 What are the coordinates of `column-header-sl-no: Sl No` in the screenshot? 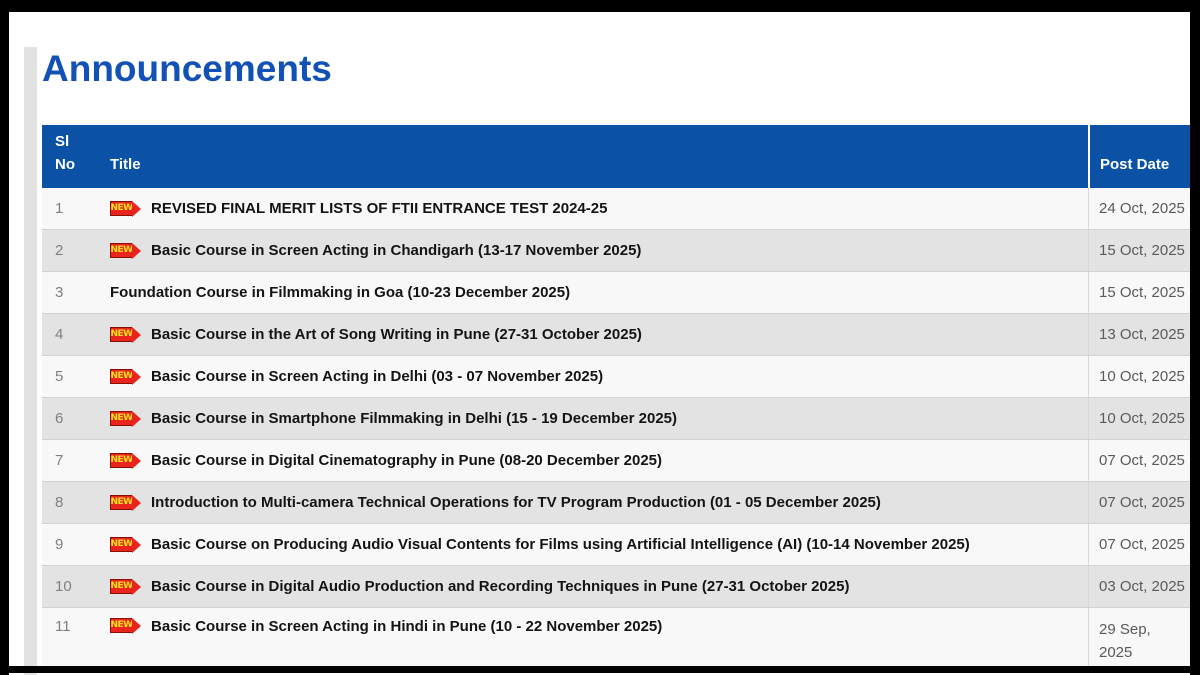 It's located at (65, 153).